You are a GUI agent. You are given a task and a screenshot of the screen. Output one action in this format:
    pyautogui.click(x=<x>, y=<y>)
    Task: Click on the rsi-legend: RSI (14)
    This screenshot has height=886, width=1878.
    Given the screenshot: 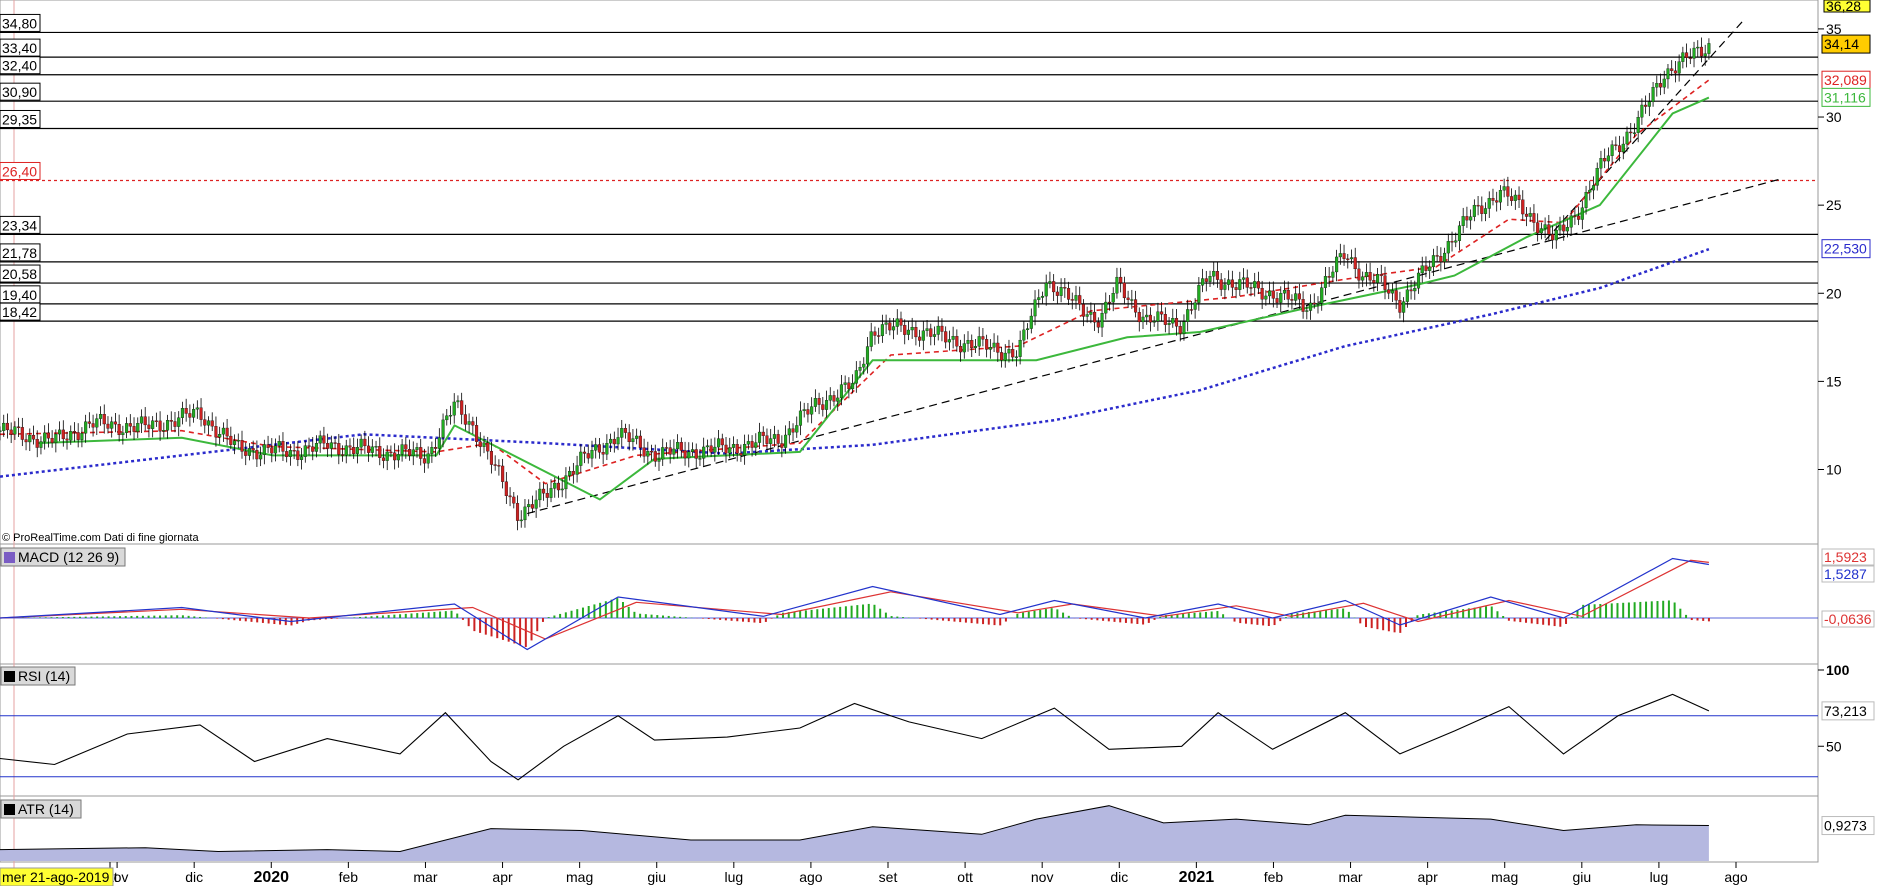 What is the action you would take?
    pyautogui.click(x=38, y=676)
    